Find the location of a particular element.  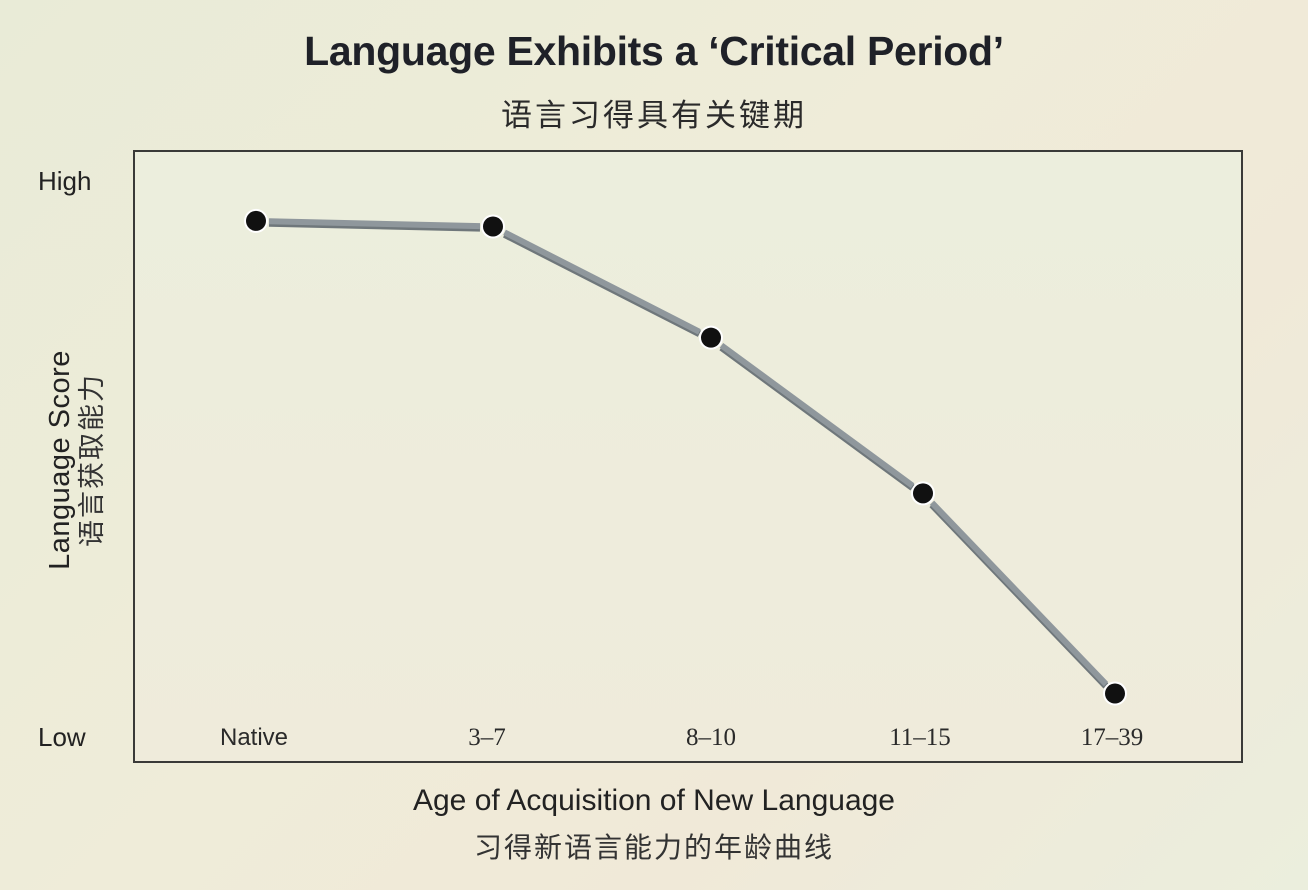

x-axis-title-zh: 习得新语言能力的年龄曲线 is located at coordinates (653, 847).